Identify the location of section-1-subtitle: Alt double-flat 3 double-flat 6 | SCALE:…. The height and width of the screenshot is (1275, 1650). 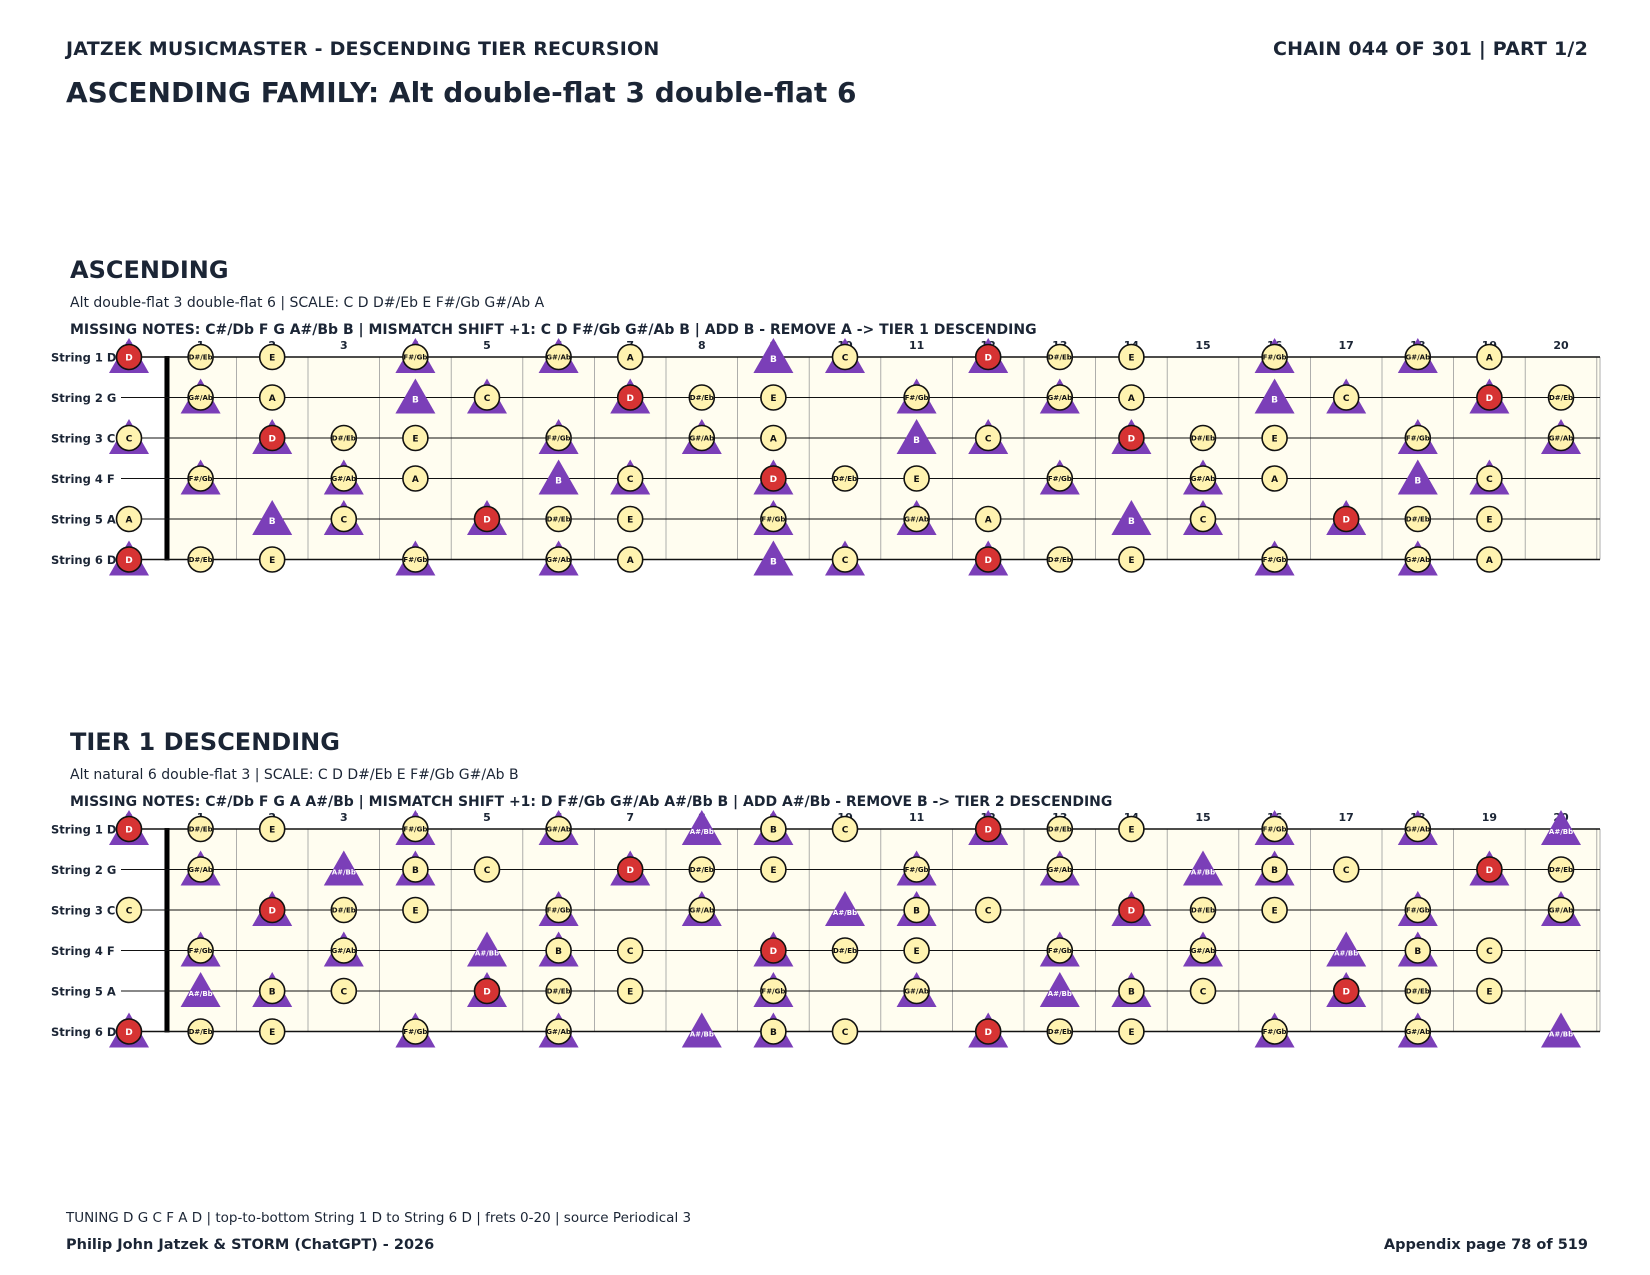
(307, 303).